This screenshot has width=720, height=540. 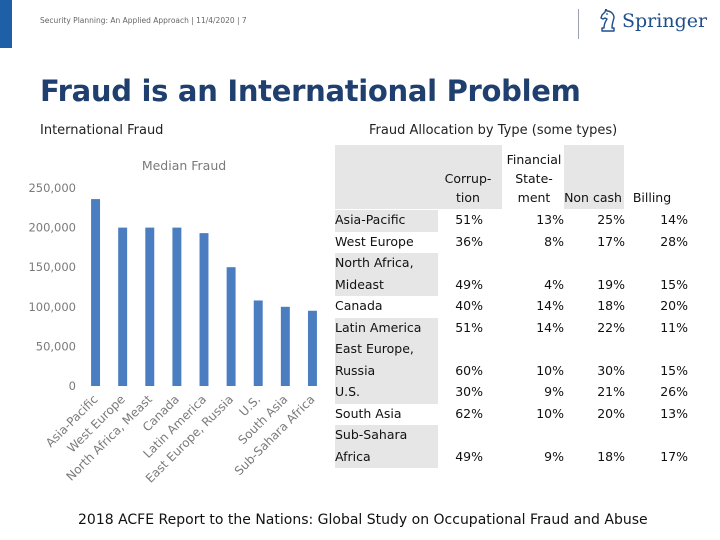 What do you see at coordinates (665, 21) in the screenshot?
I see `springer-logo-text: Springer` at bounding box center [665, 21].